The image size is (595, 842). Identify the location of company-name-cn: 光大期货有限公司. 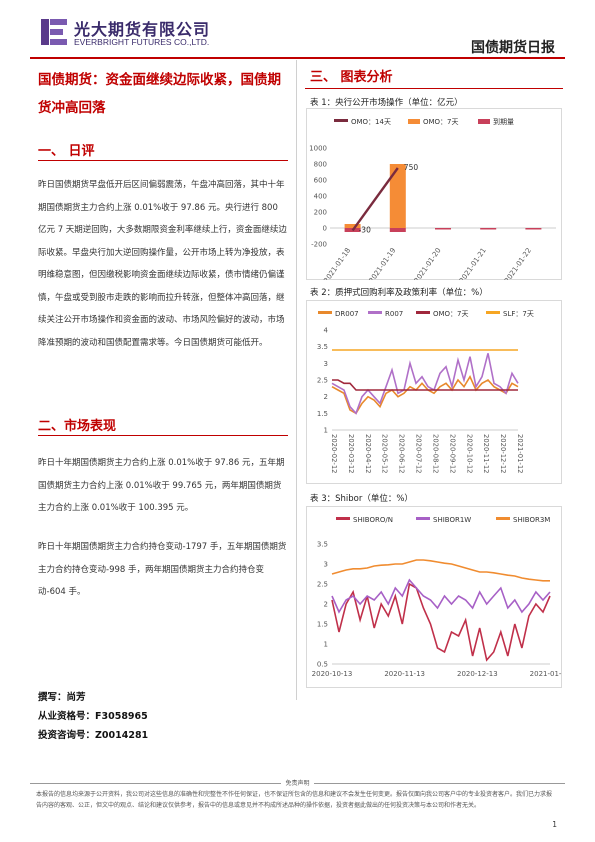
(142, 29).